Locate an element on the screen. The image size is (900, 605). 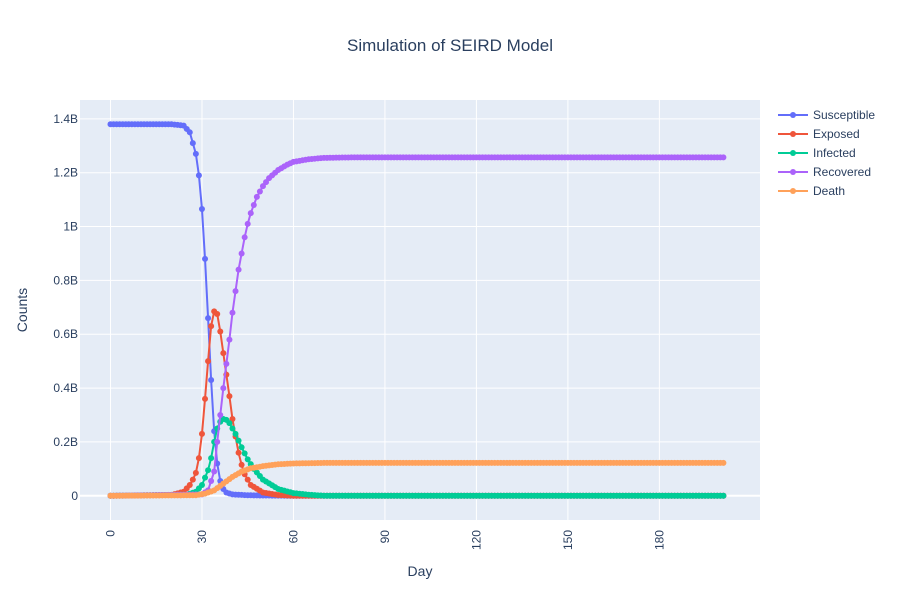
x-tick-label-1: 30 is located at coordinates (202, 537).